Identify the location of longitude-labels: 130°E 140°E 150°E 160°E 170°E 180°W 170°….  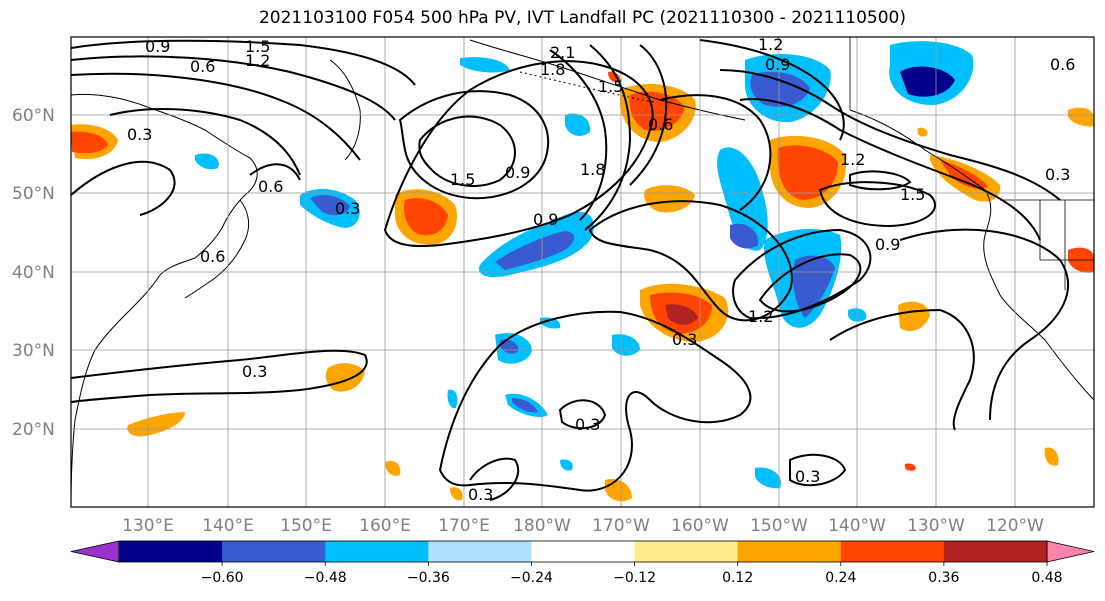
(583, 526).